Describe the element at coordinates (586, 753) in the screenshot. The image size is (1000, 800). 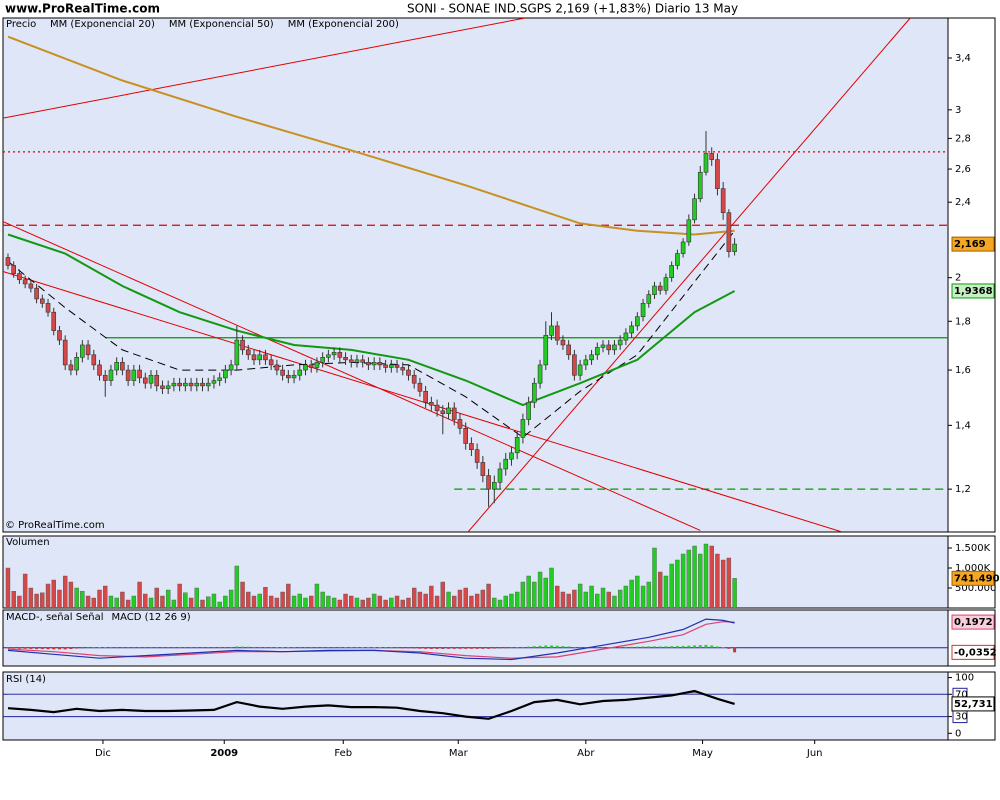
I see `x-tick-label: Abr` at that location.